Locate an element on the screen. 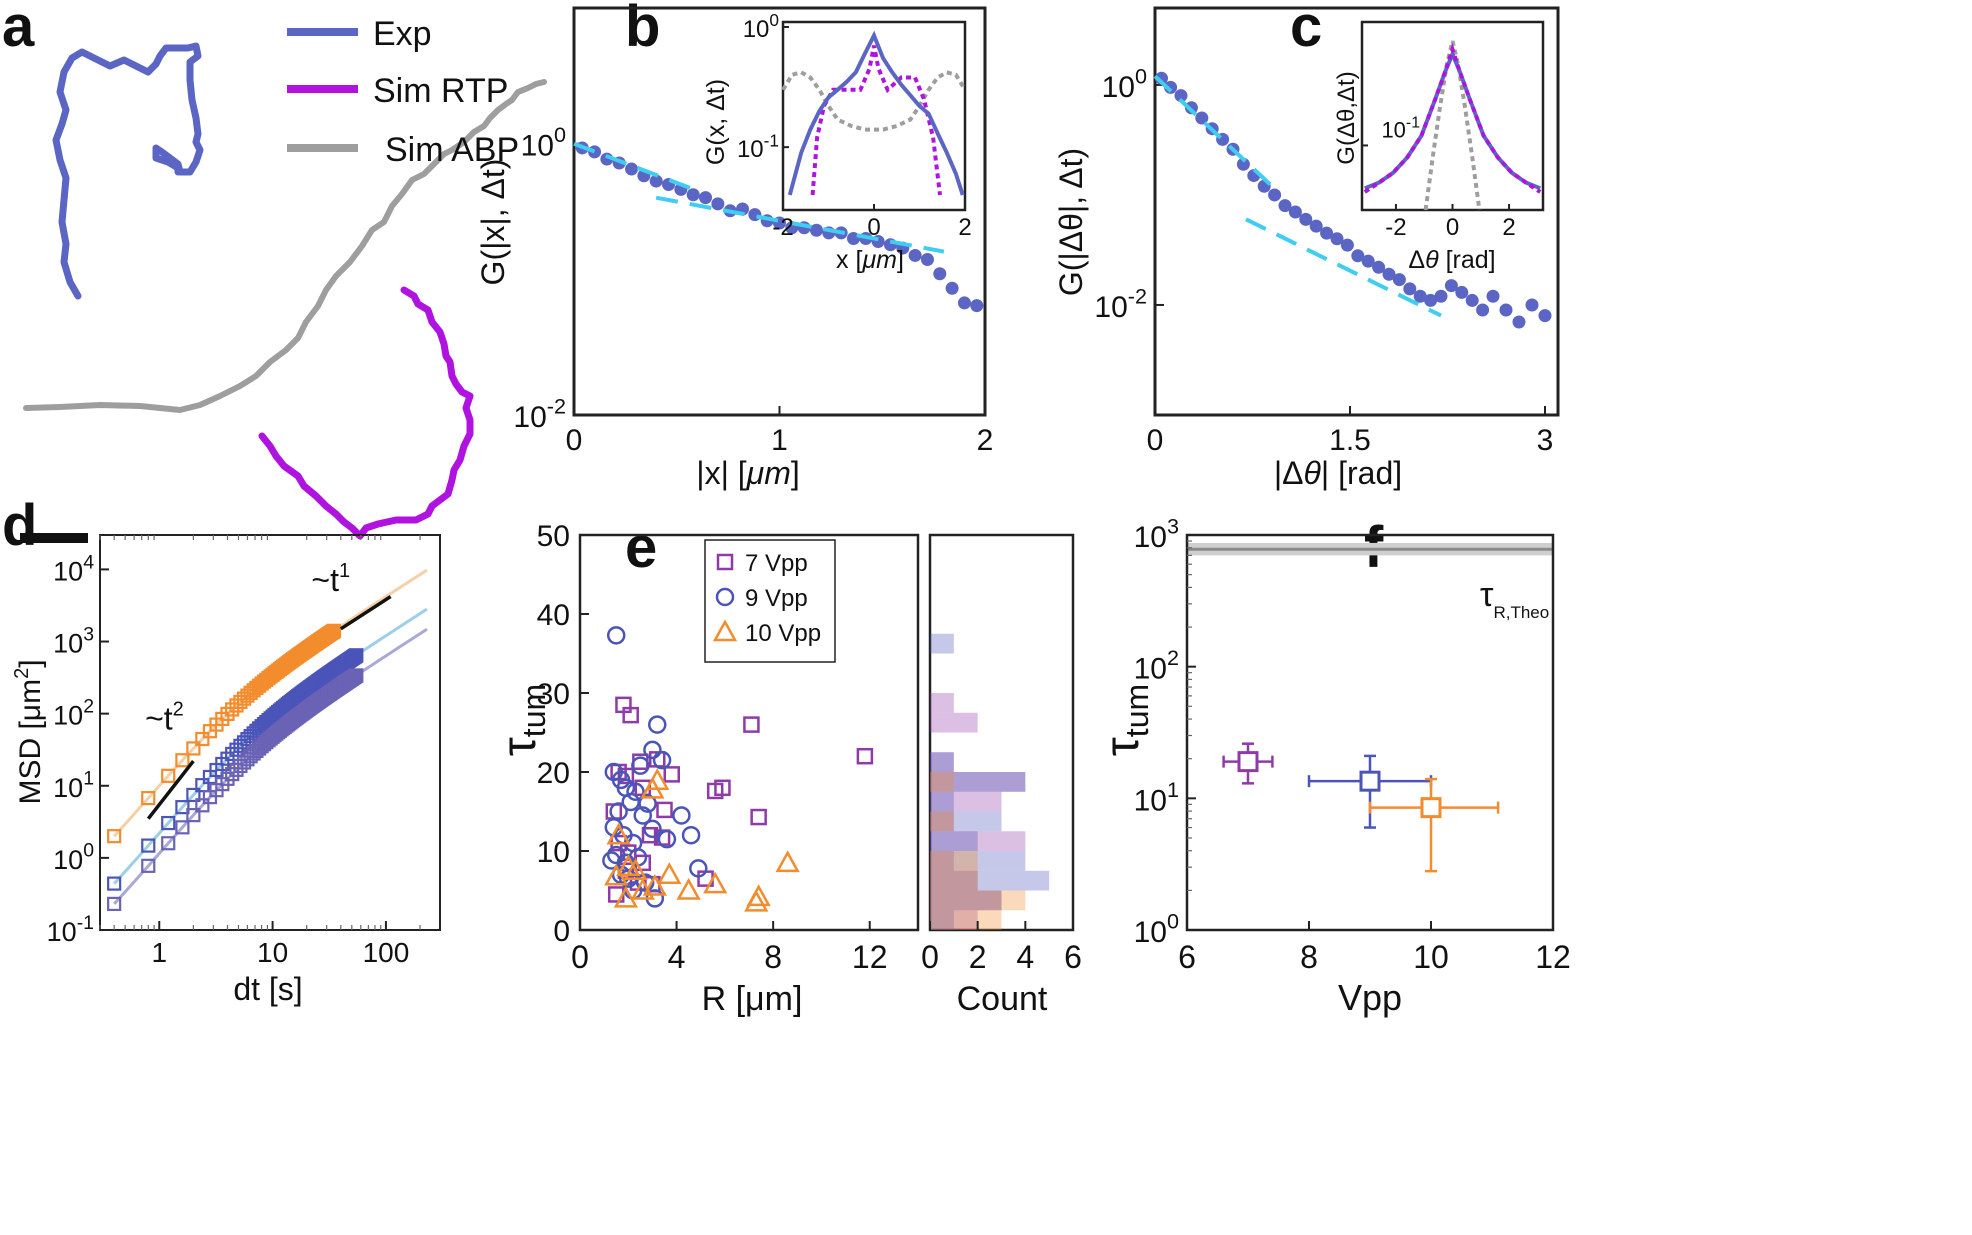  panel-f-ytick-label-0-base: 10 is located at coordinates (1150, 932).